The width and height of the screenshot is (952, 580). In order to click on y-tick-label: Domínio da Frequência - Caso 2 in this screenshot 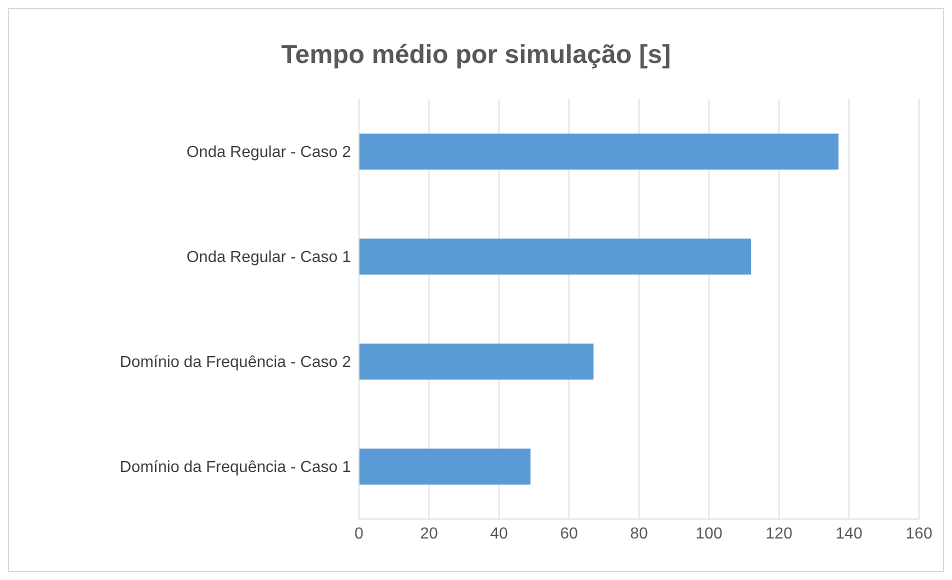, I will do `click(236, 363)`.